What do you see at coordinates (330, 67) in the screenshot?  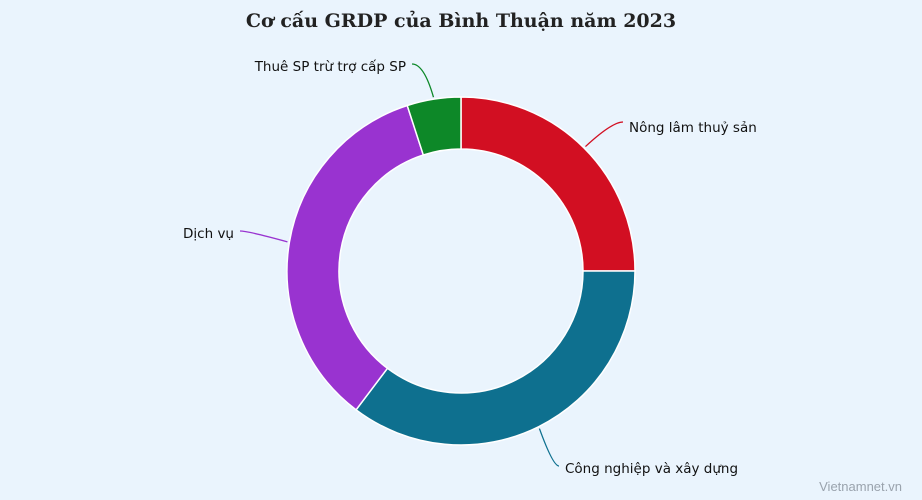 I see `slice-label: Thuê SP trừ trợ cấp SP` at bounding box center [330, 67].